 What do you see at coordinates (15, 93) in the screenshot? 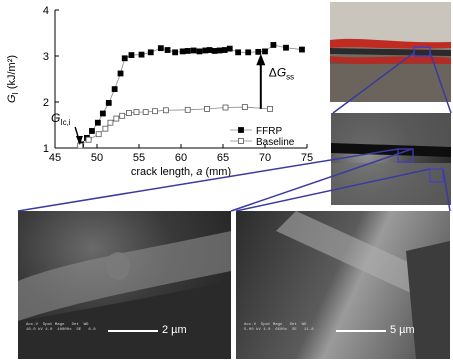
I see `y-axis-label-sub: I` at bounding box center [15, 93].